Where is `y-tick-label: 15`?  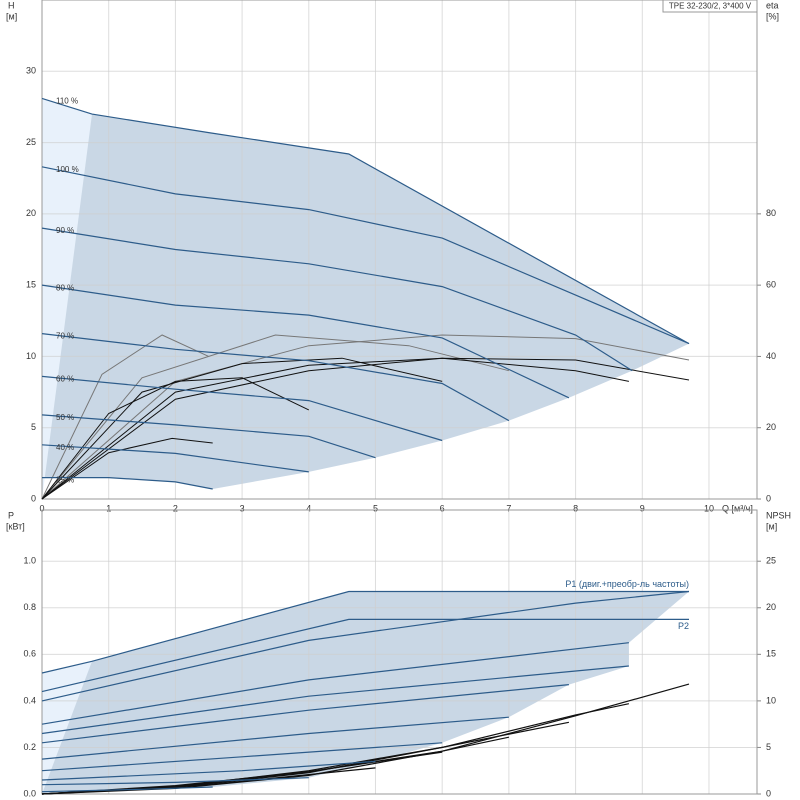
y-tick-label: 15 is located at coordinates (31, 285).